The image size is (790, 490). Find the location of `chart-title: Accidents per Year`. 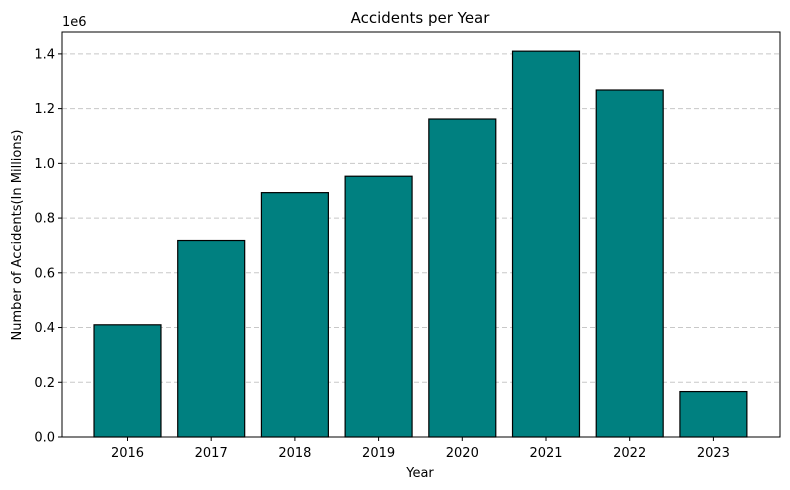

chart-title: Accidents per Year is located at coordinates (421, 18).